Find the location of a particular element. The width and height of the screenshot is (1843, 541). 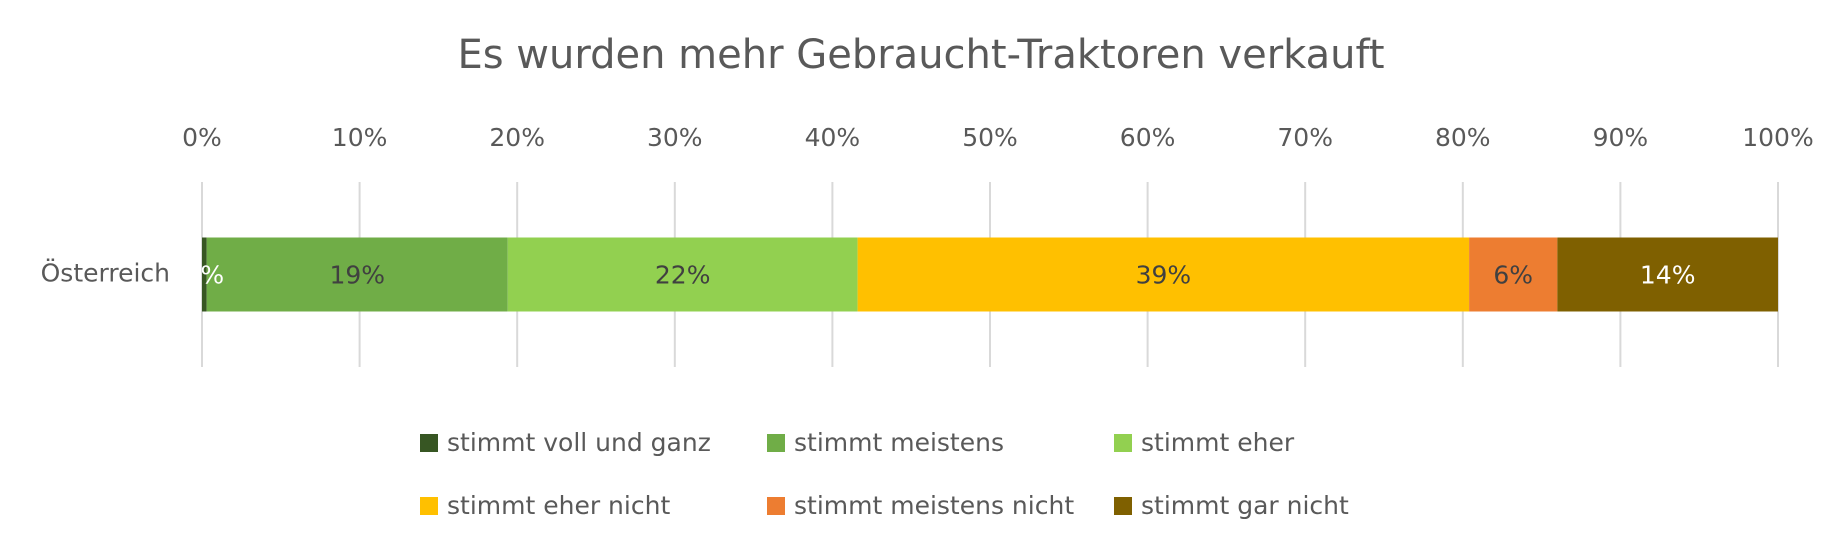

data-label: 39% is located at coordinates (1164, 275).